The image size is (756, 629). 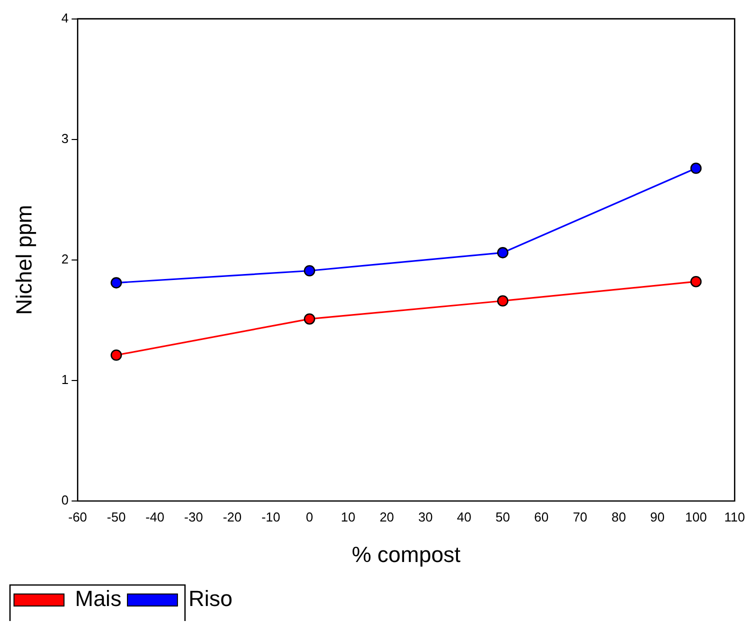 I want to click on x-tick-label: 10, so click(x=348, y=516).